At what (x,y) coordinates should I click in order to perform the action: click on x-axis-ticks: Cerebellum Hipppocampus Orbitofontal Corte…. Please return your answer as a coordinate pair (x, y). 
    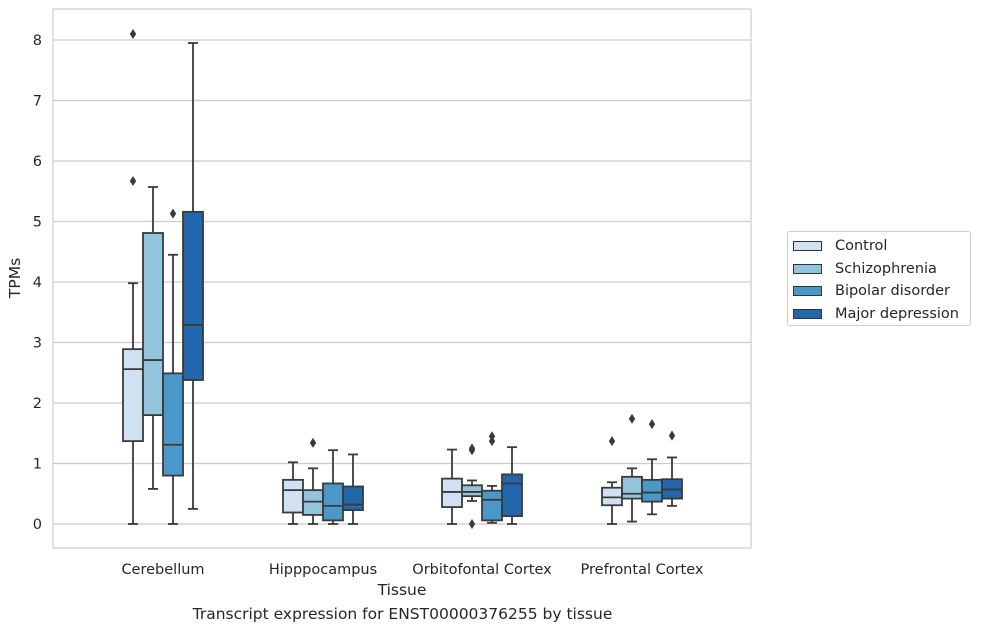
    Looking at the image, I should click on (412, 570).